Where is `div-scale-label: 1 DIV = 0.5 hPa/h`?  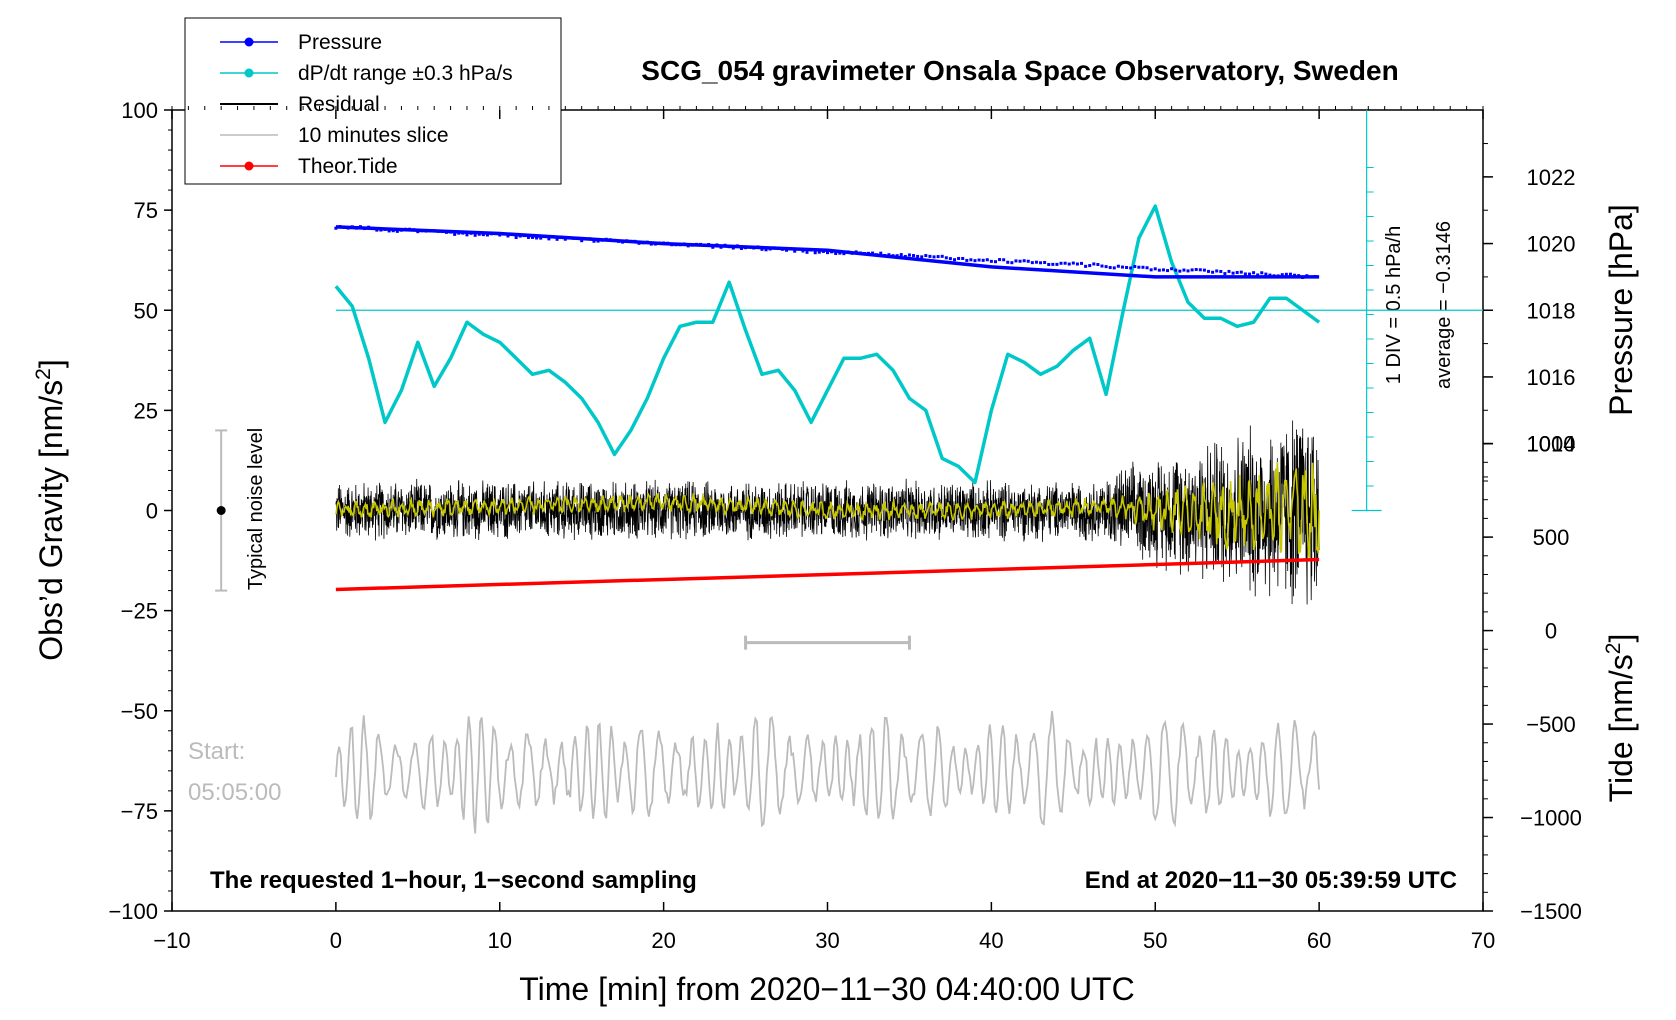
div-scale-label: 1 DIV = 0.5 hPa/h is located at coordinates (1394, 305).